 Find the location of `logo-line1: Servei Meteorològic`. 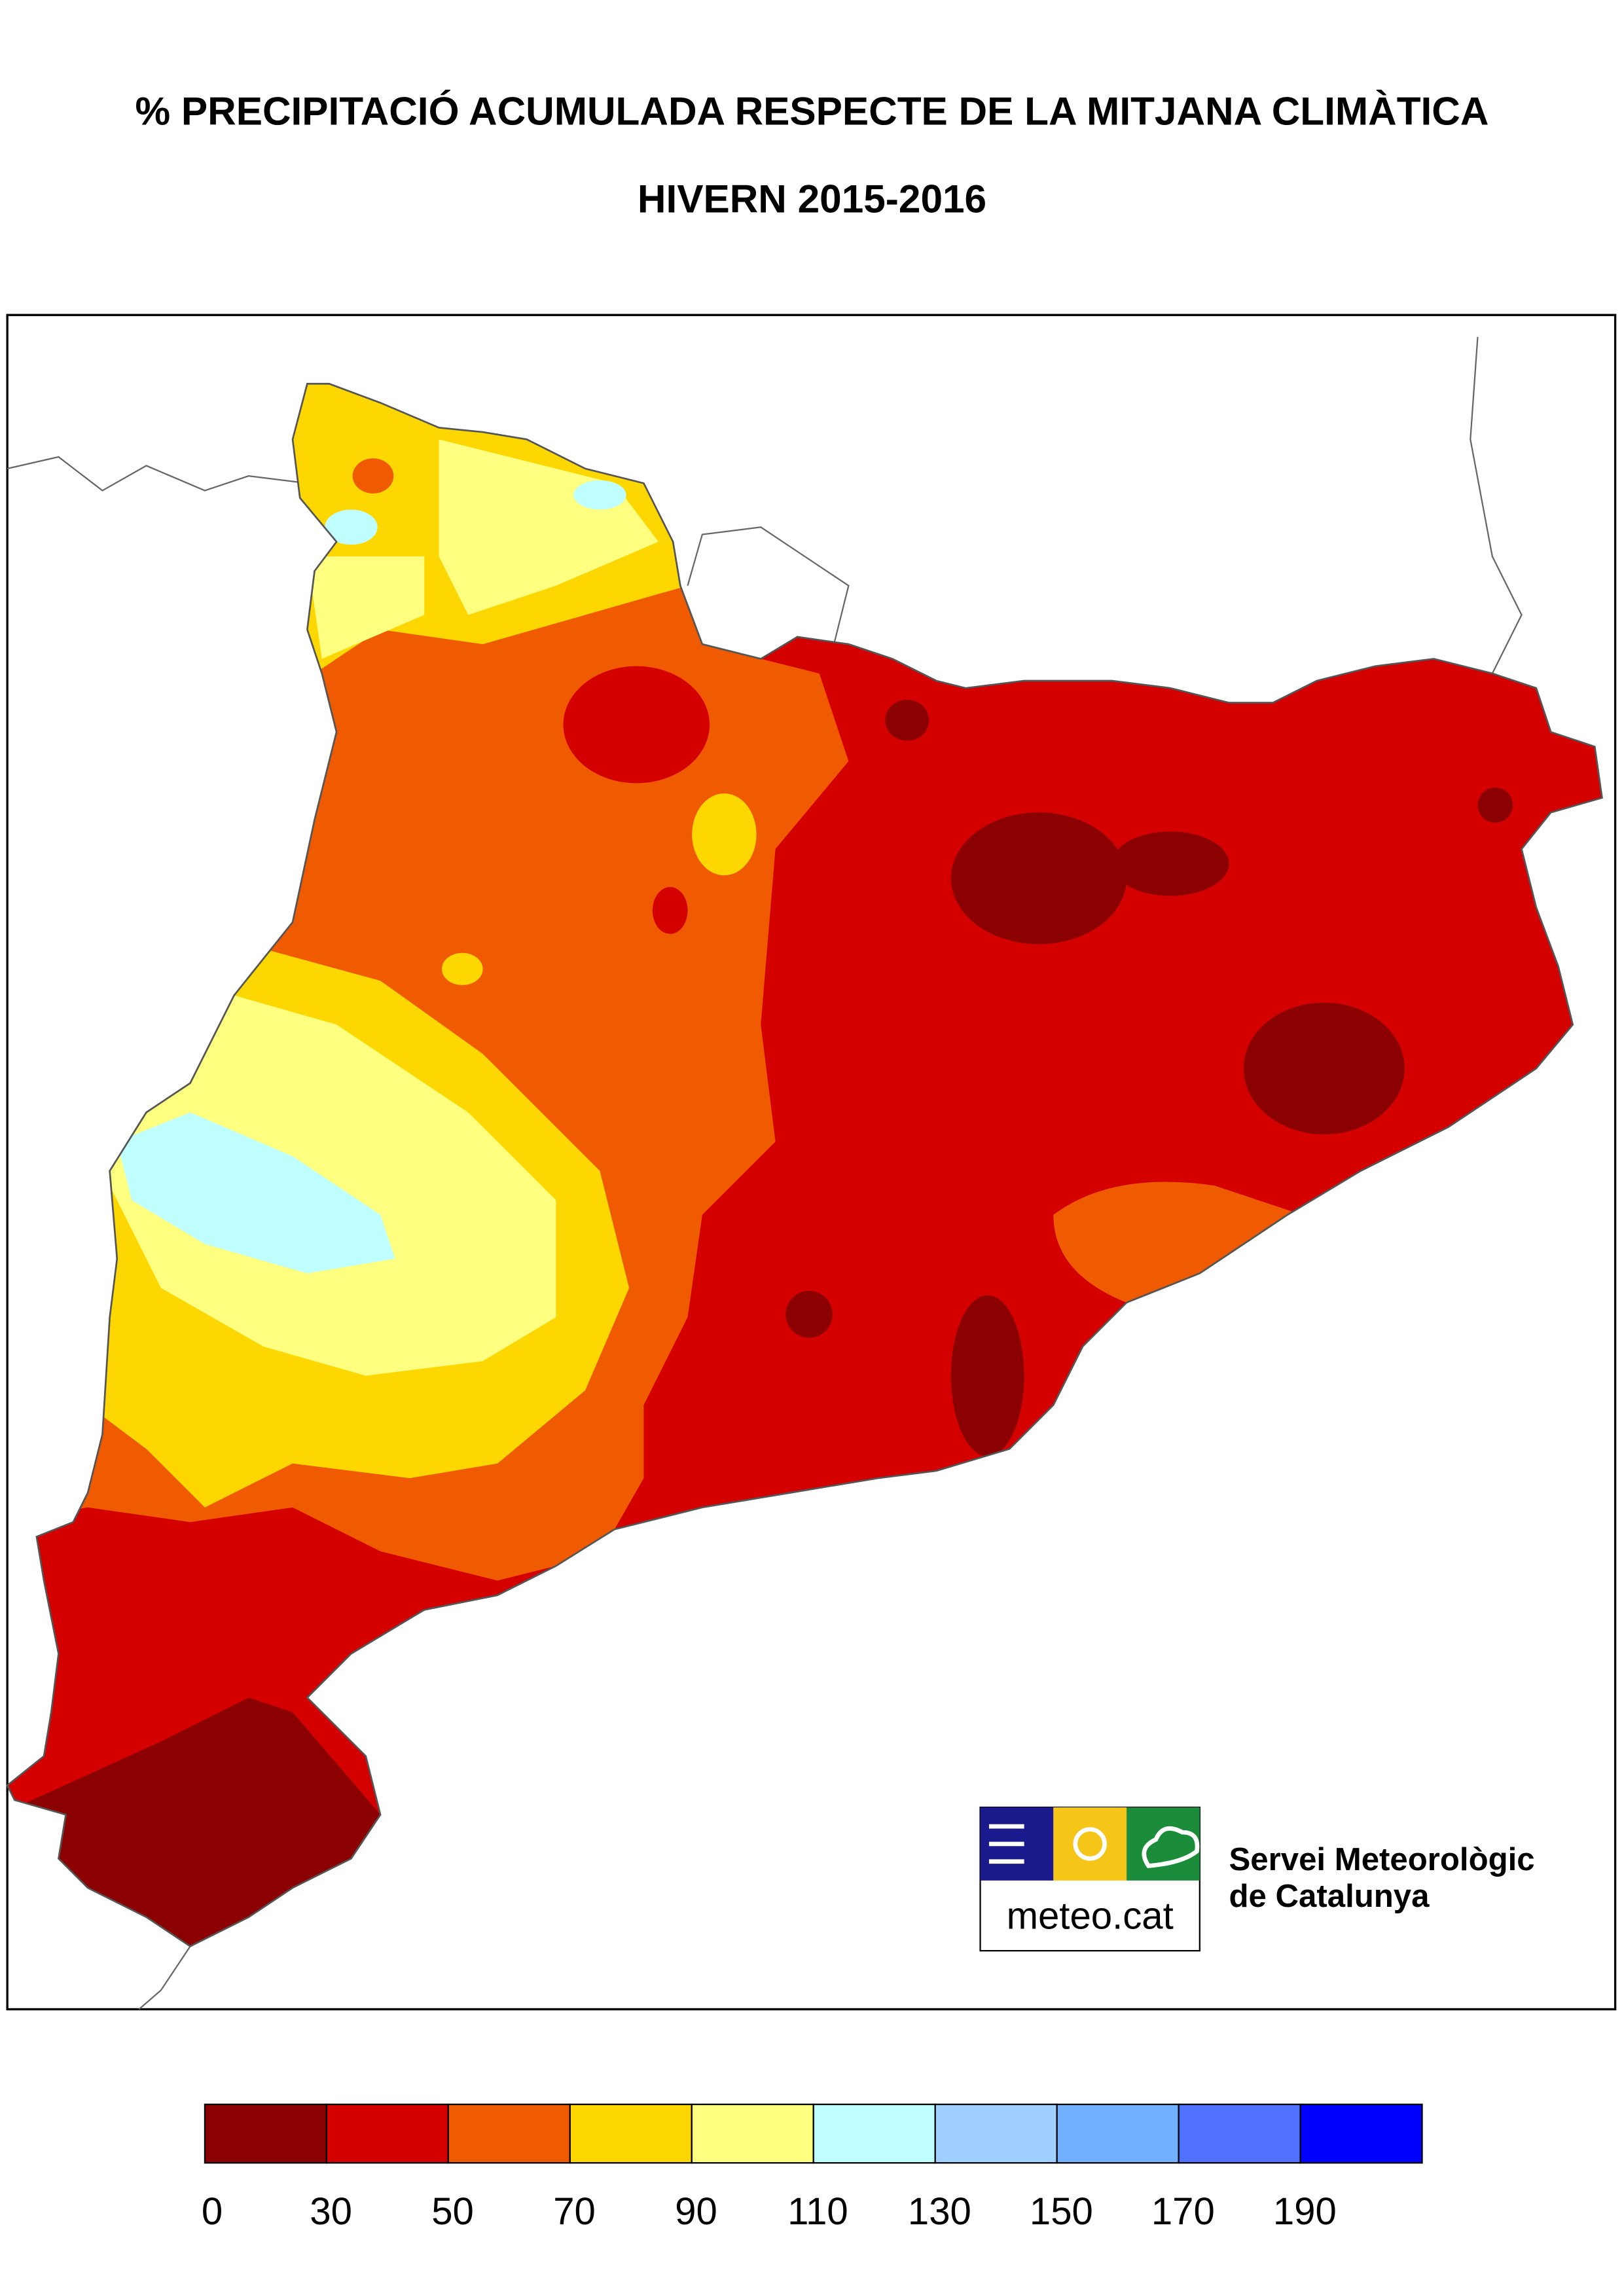

logo-line1: Servei Meteorològic is located at coordinates (1382, 1859).